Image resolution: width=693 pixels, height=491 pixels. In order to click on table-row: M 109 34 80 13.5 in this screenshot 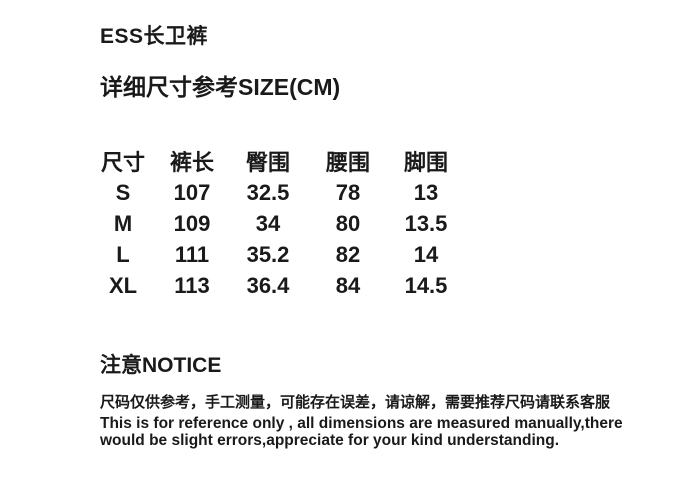, I will do `click(277, 223)`.